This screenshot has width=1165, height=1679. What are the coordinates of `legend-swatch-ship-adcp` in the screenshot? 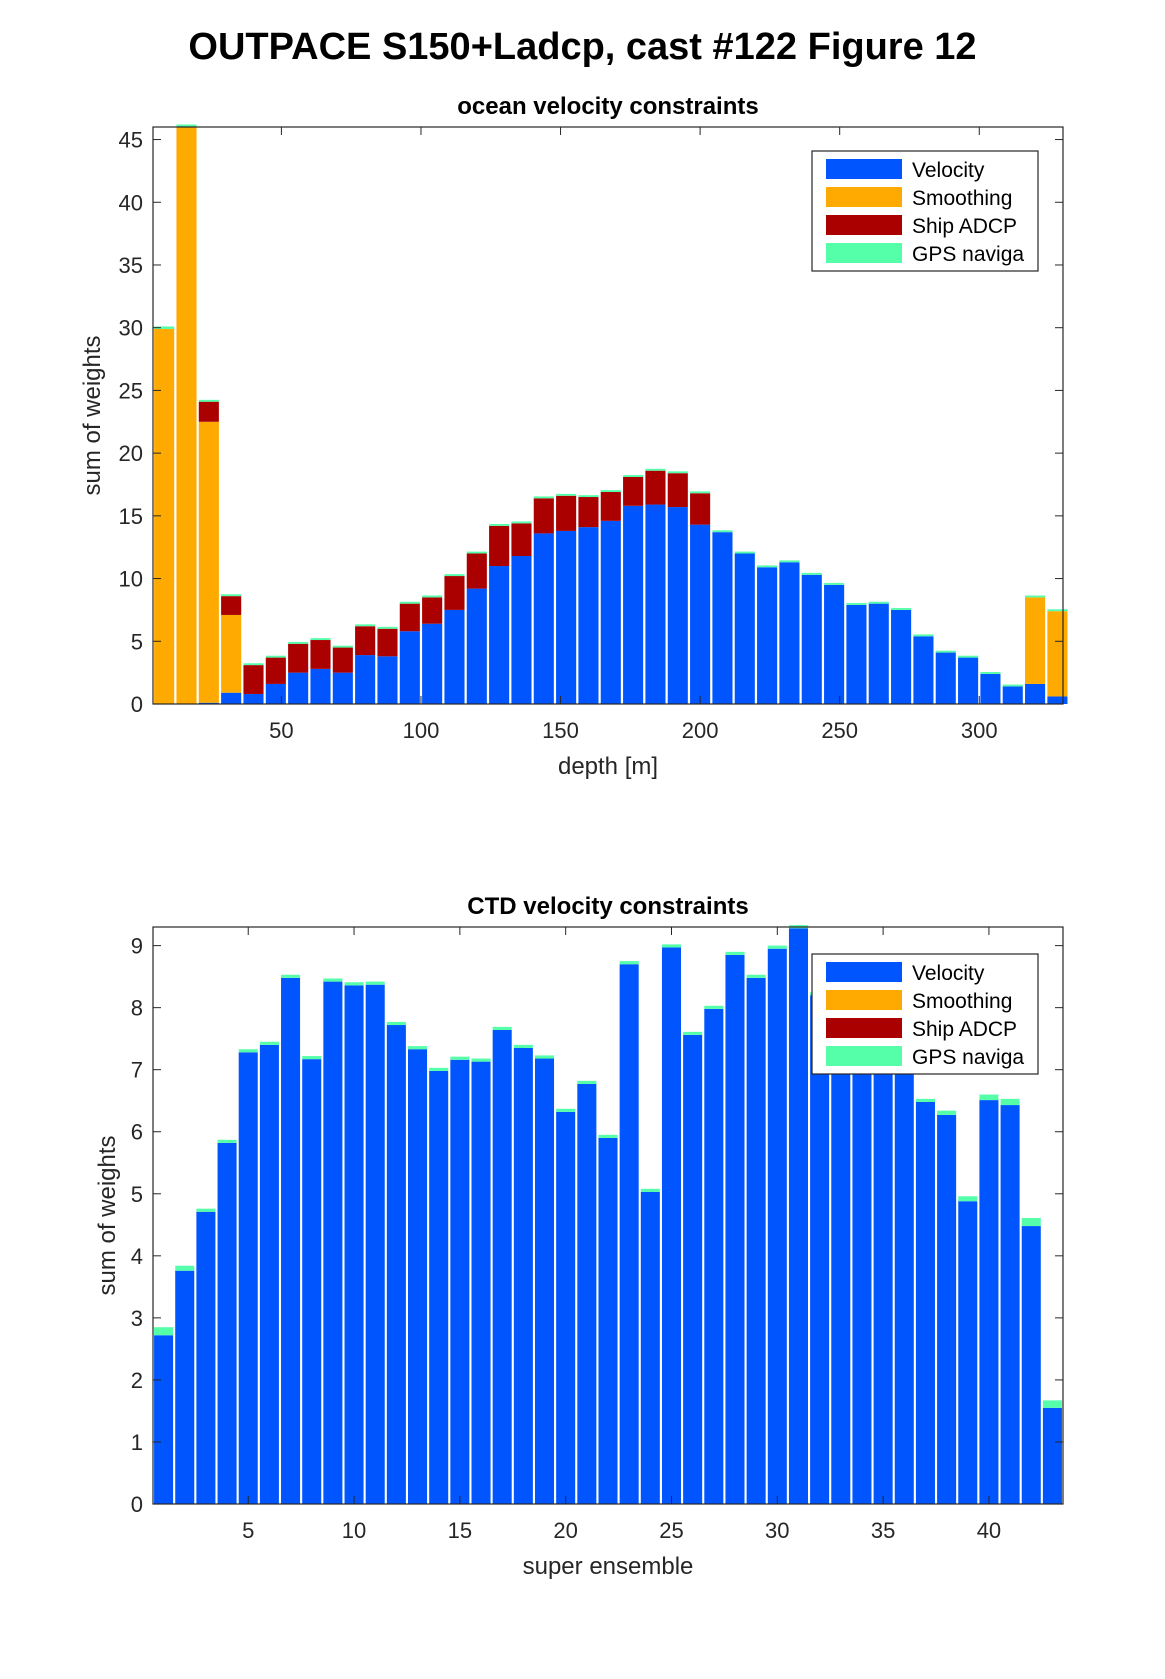 It's located at (864, 225).